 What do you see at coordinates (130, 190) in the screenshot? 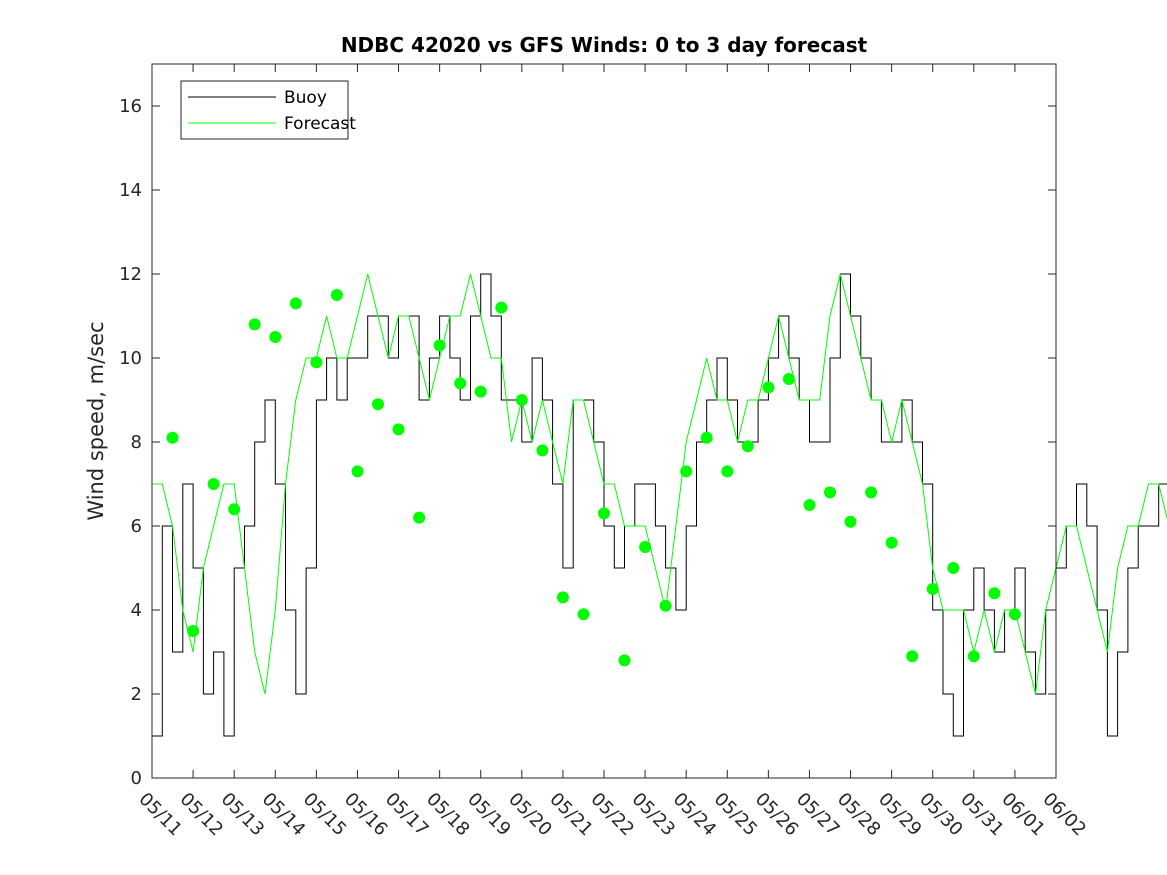
I see `y-tick-label: 14` at bounding box center [130, 190].